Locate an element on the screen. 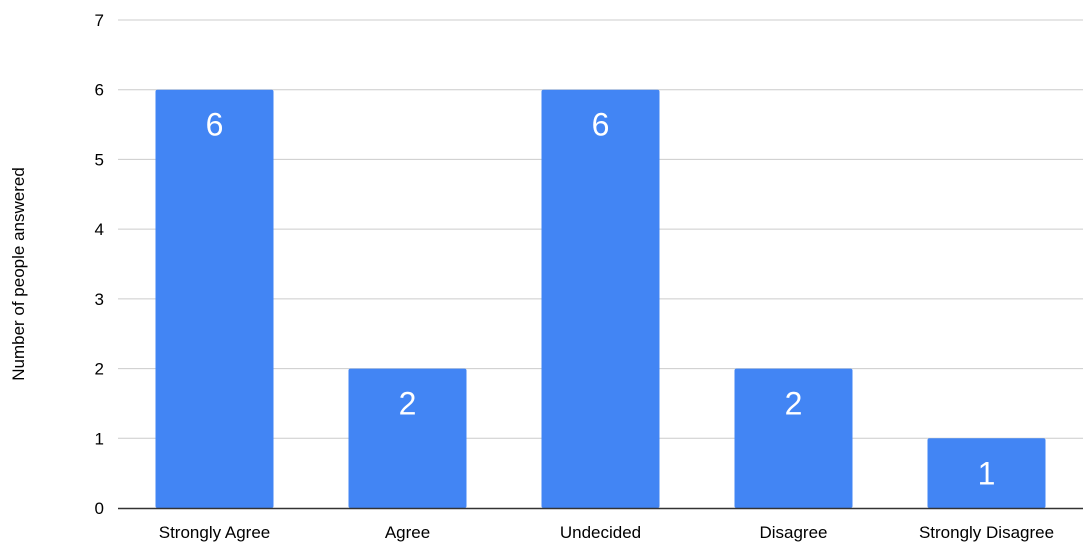 The image size is (1085, 548). y-tick-label: 3 is located at coordinates (99, 299).